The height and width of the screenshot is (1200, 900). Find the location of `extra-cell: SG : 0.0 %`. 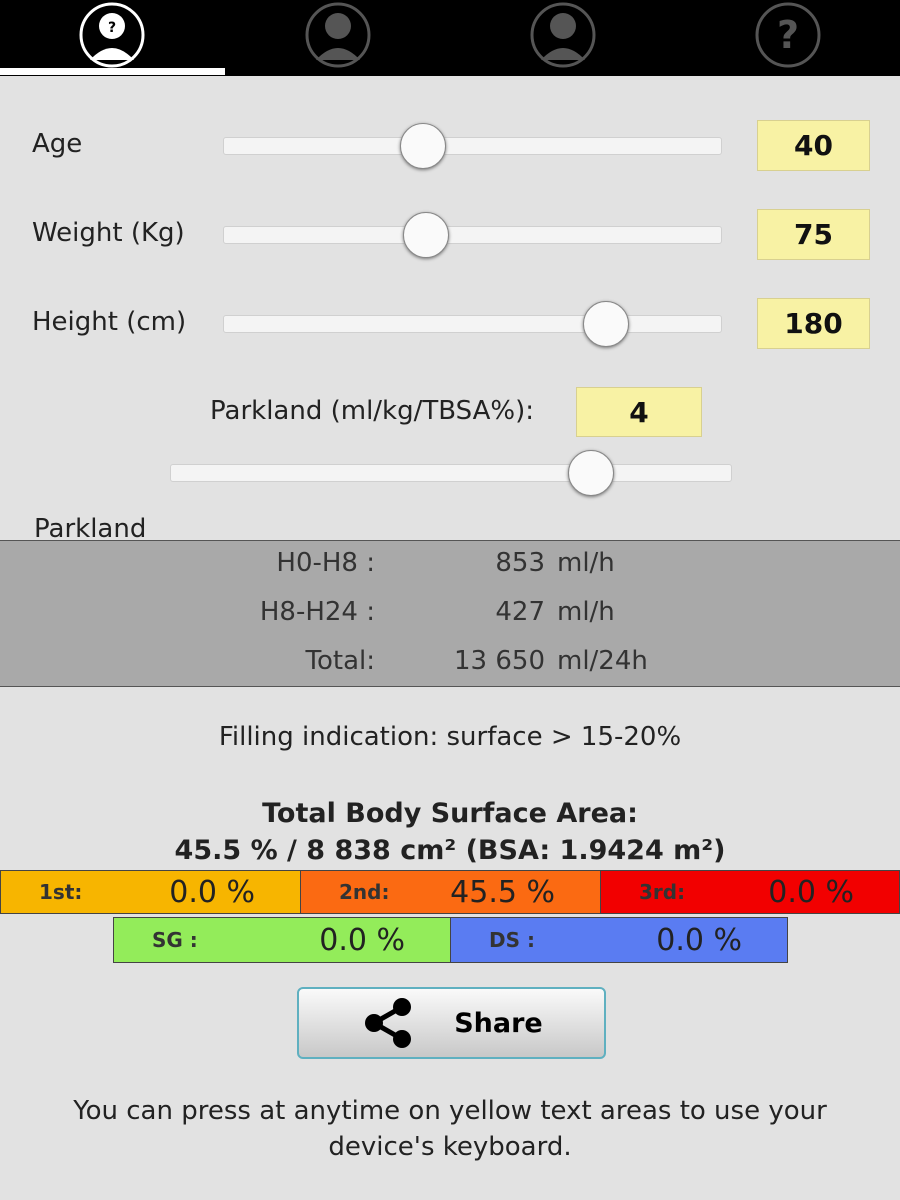

extra-cell: SG : 0.0 % is located at coordinates (282, 940).